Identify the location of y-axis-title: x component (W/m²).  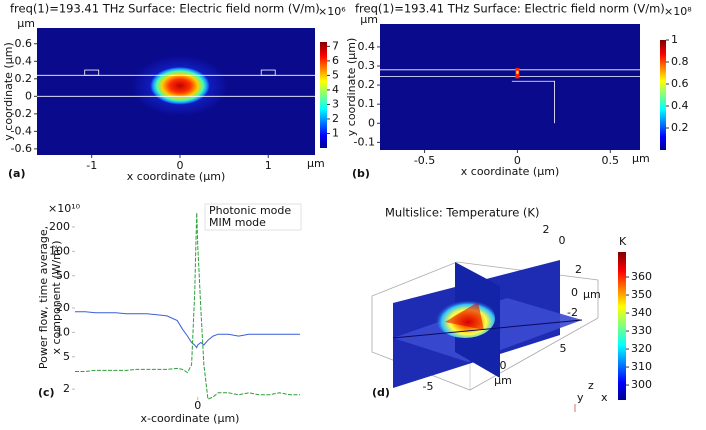
(56, 297).